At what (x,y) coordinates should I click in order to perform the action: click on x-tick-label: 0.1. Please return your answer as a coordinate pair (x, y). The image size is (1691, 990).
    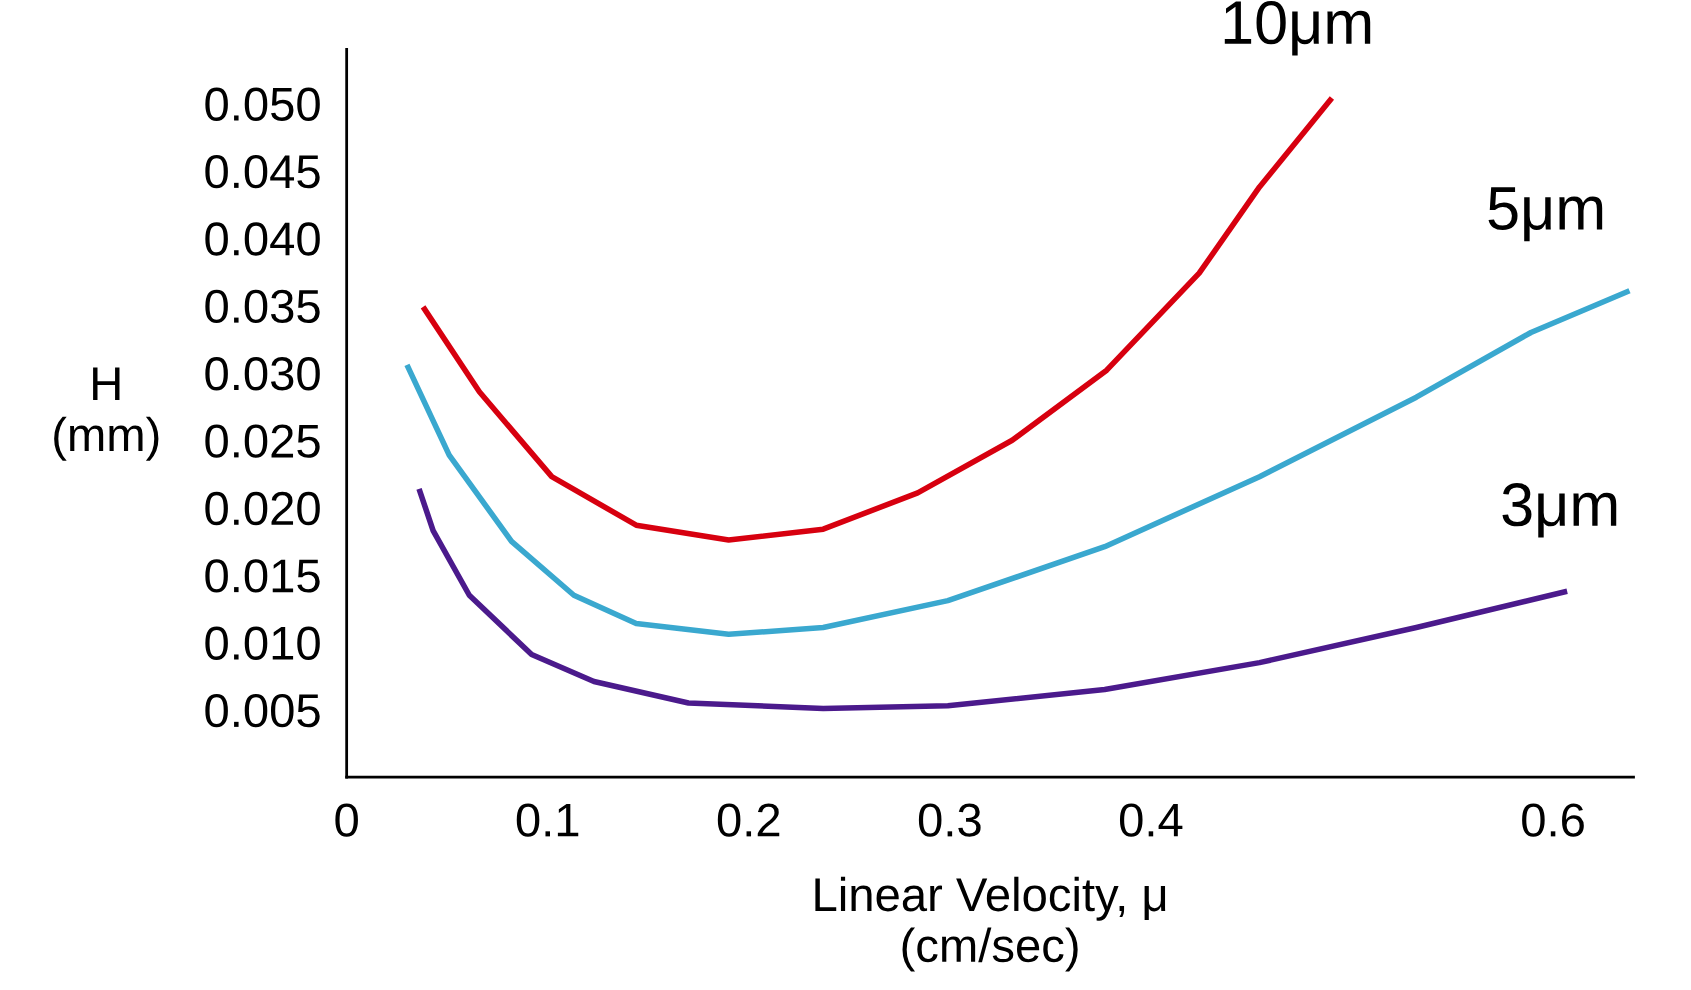
    Looking at the image, I should click on (547, 820).